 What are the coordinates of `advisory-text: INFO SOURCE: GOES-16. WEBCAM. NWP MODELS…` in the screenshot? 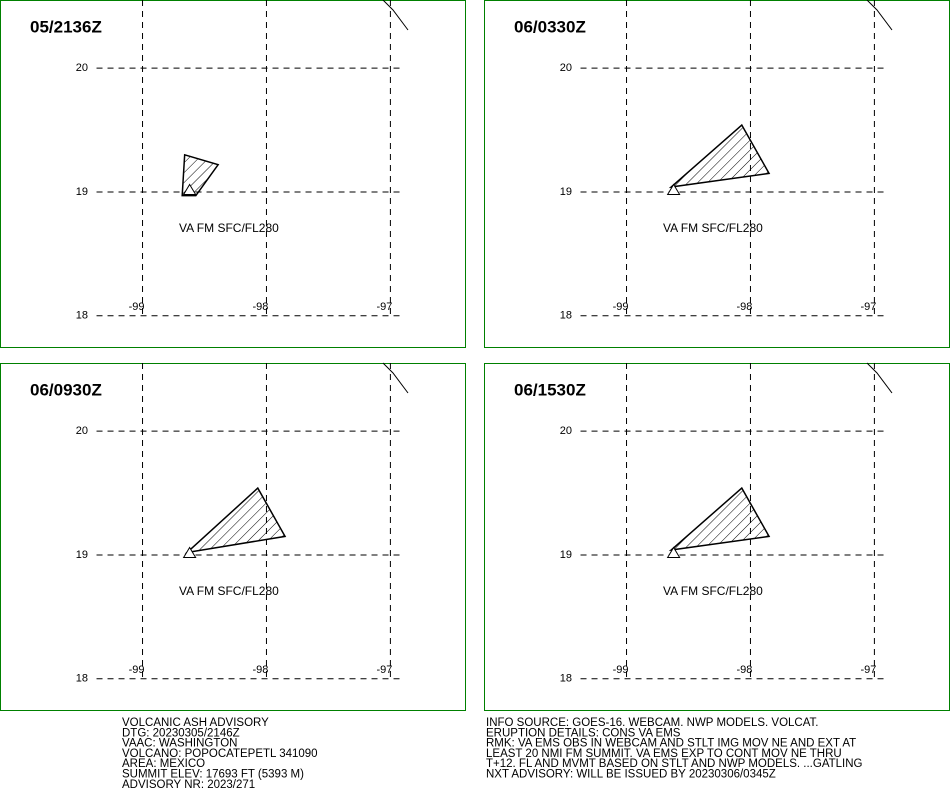 It's located at (652, 723).